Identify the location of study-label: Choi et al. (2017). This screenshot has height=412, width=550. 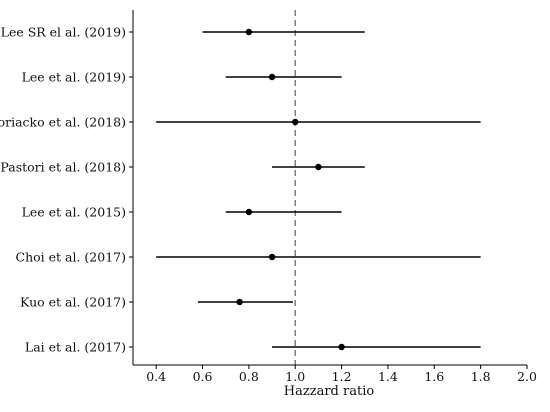
(71, 257).